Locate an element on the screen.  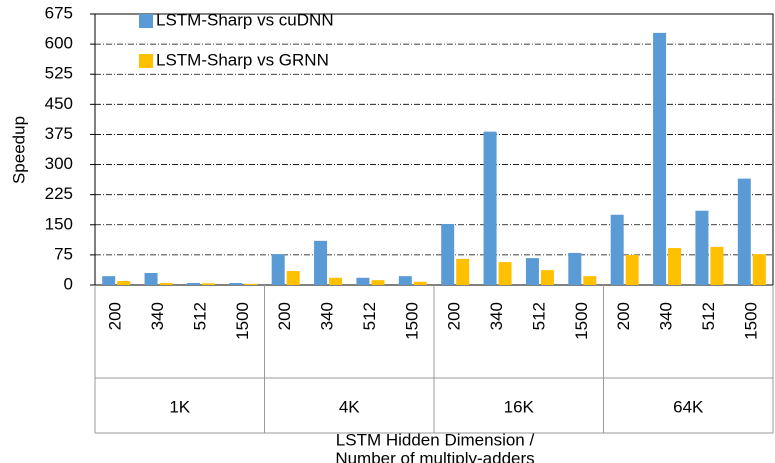
x-axis-label: LSTM Hidden Dimension / is located at coordinates (435, 439).